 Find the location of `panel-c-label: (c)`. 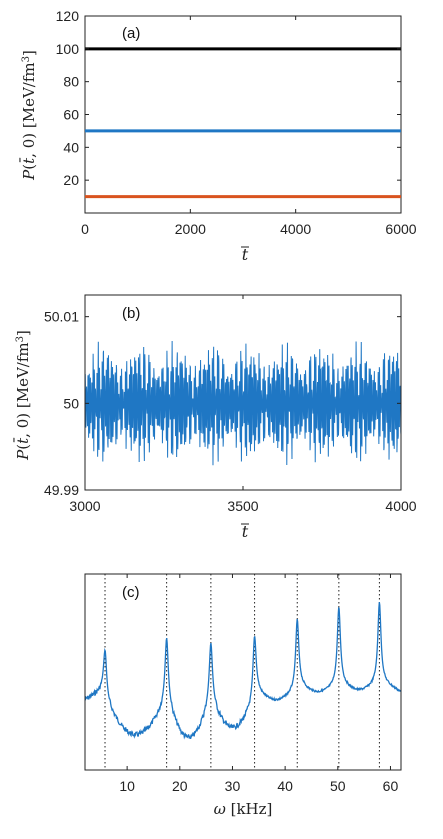

panel-c-label: (c) is located at coordinates (131, 592).